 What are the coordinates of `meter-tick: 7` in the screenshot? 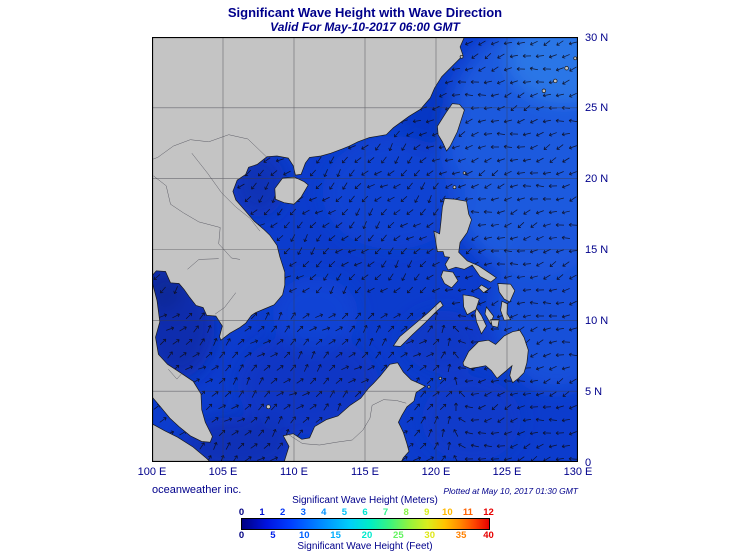 It's located at (385, 512).